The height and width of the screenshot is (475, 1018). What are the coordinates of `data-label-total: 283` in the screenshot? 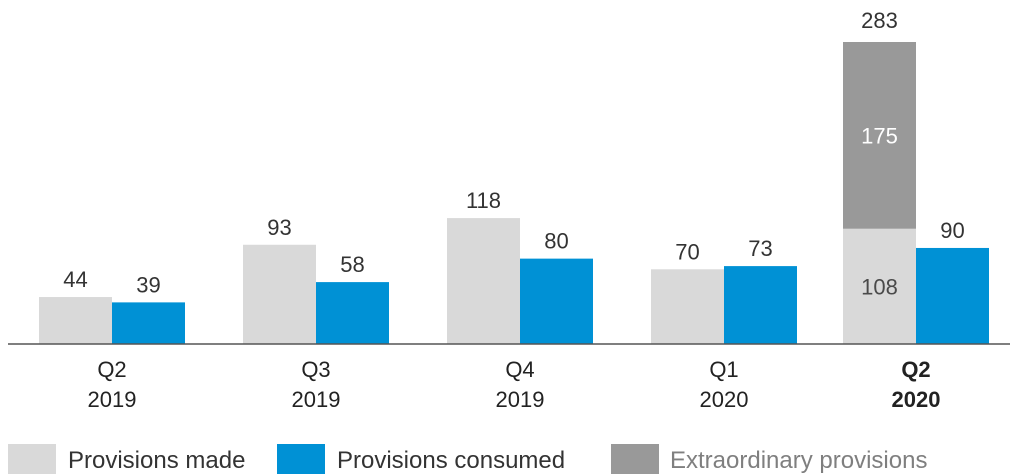 It's located at (879, 20).